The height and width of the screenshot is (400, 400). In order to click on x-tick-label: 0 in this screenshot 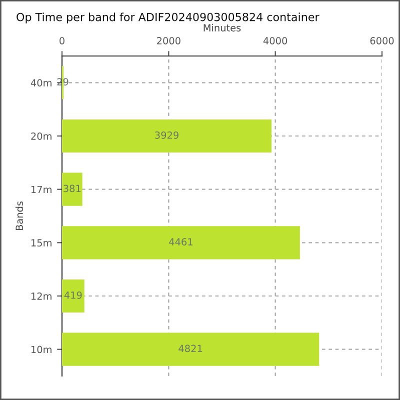, I will do `click(62, 40)`.